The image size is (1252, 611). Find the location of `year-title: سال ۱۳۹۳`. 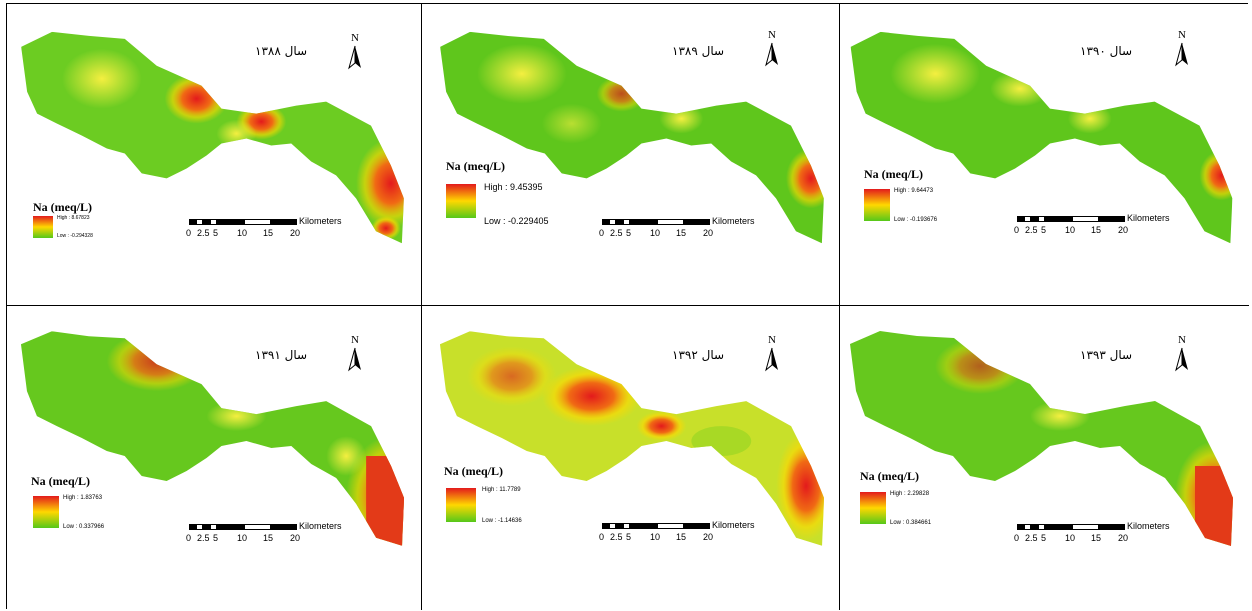

year-title: سال ۱۳۹۳ is located at coordinates (1106, 355).